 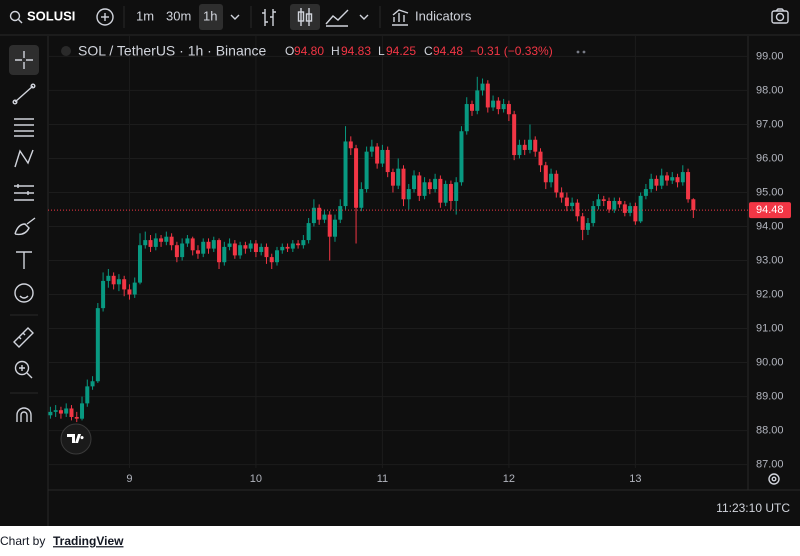 What do you see at coordinates (780, 16) in the screenshot?
I see `screenshot-icon` at bounding box center [780, 16].